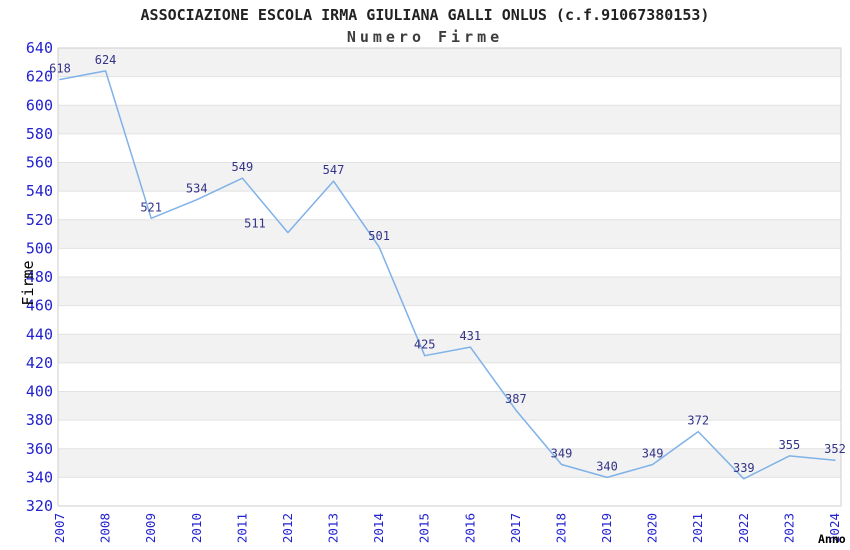 This screenshot has height=550, width=850. Describe the element at coordinates (378, 528) in the screenshot. I see `x-tick-label: 2014` at that location.